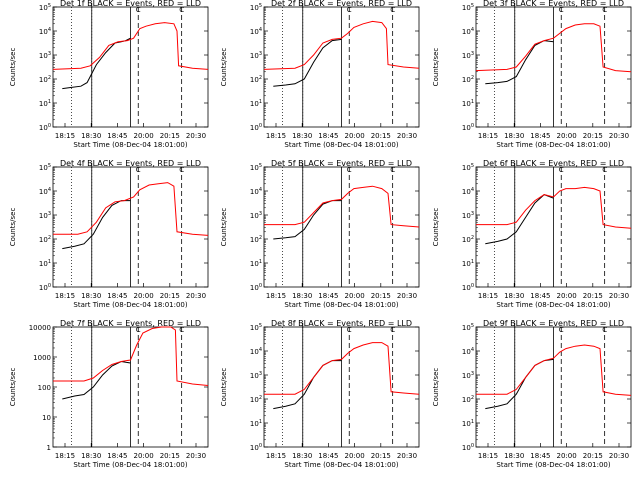 This screenshot has width=640, height=480. I want to click on chart-title: Det 4f BLACK = Events, RED = LLD, so click(130, 163).